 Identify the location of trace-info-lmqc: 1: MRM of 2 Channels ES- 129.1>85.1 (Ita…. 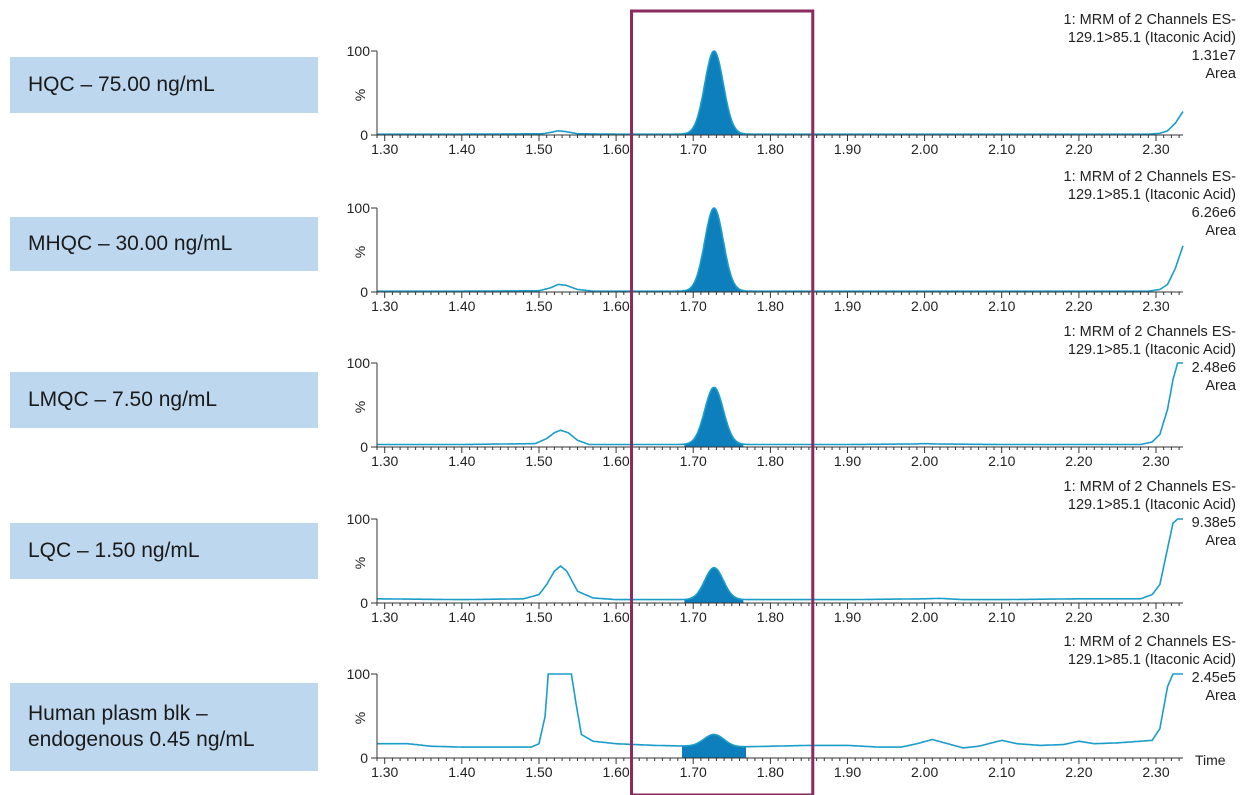
(1150, 359).